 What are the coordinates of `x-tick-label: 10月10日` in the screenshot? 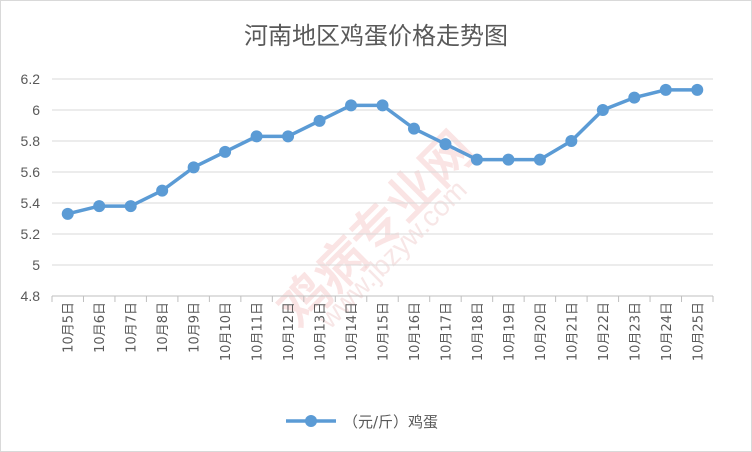 It's located at (226, 331).